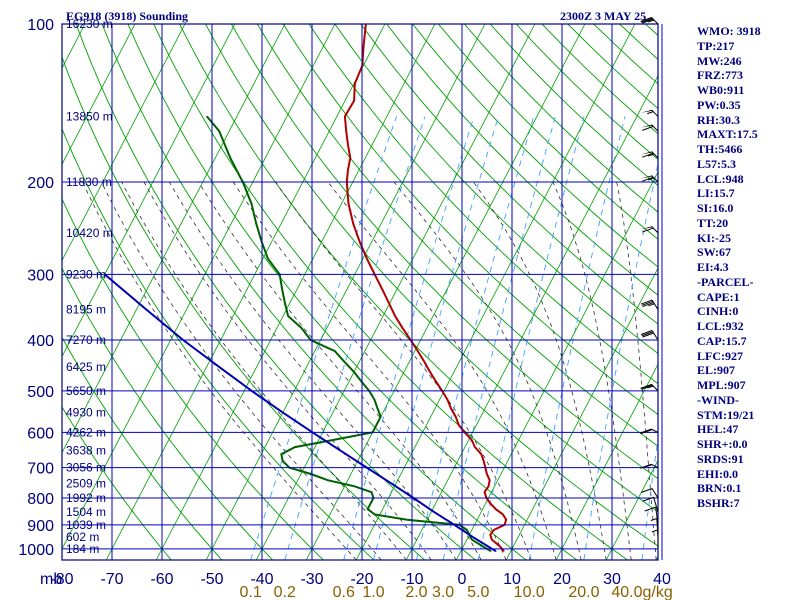 Image resolution: width=800 pixels, height=600 pixels. I want to click on param-item: MW:246, so click(719, 60).